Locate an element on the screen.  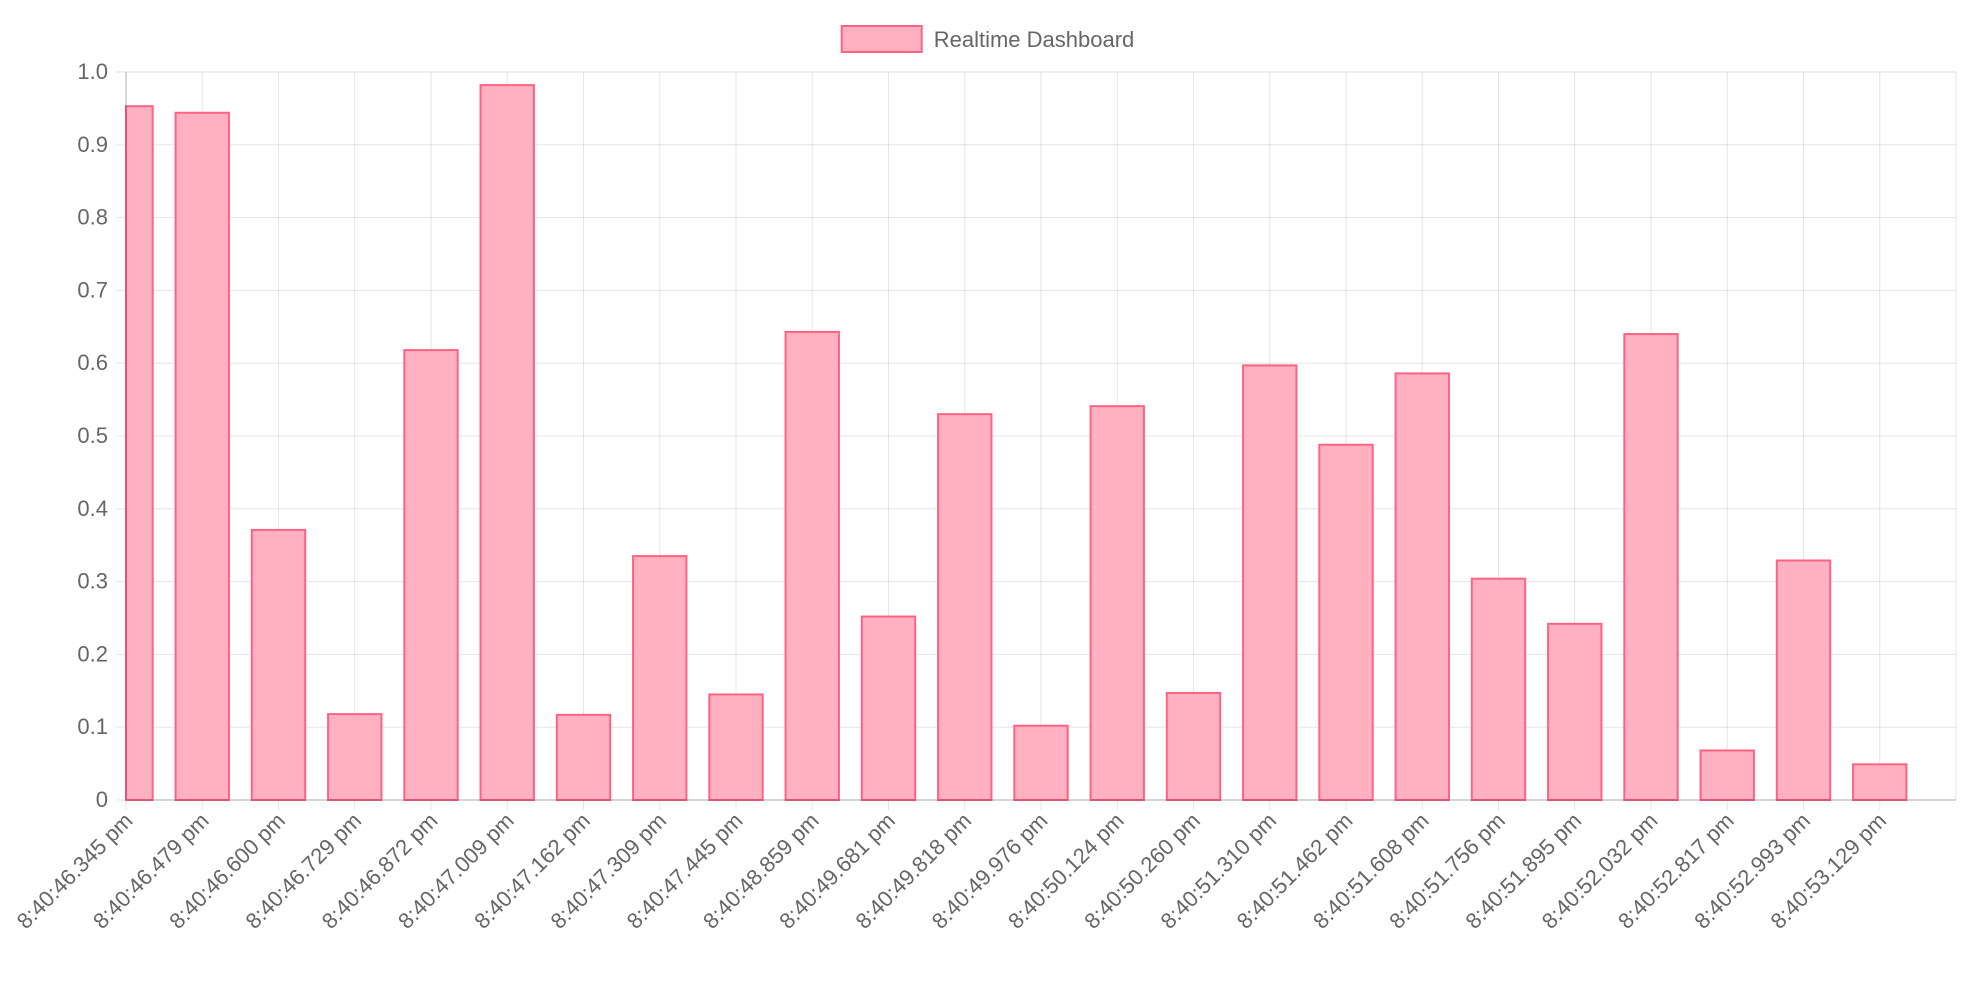
y-tick-label: 0.9 is located at coordinates (92, 144).